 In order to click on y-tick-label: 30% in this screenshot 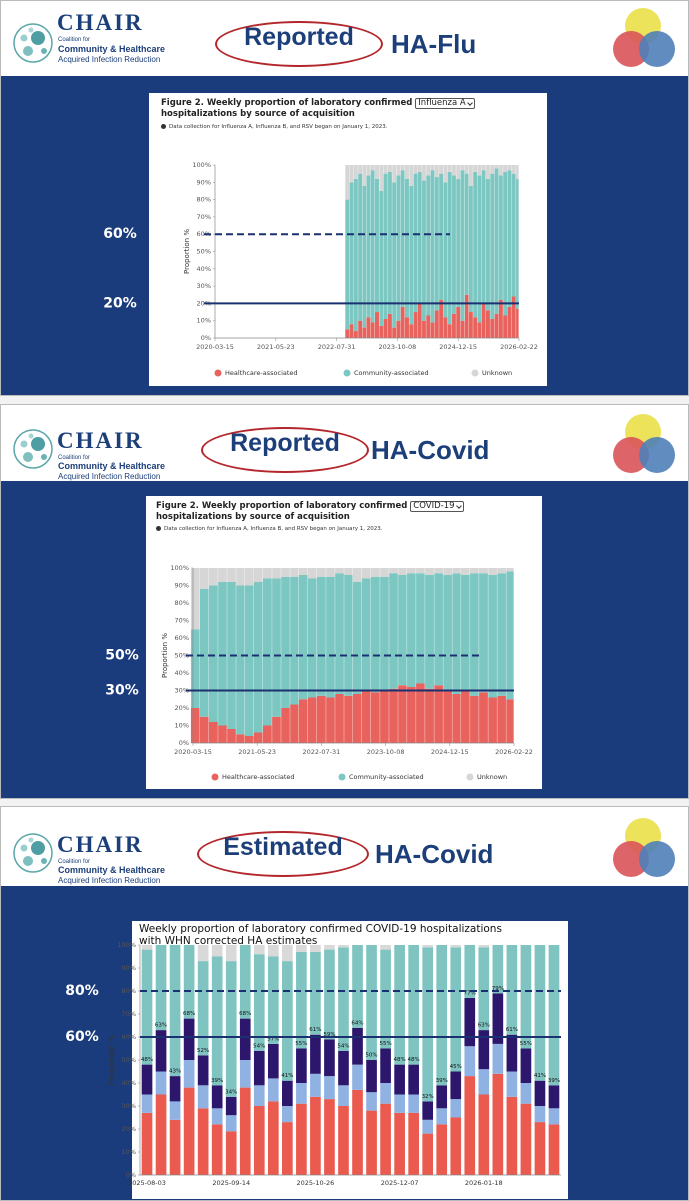, I will do `click(182, 691)`.